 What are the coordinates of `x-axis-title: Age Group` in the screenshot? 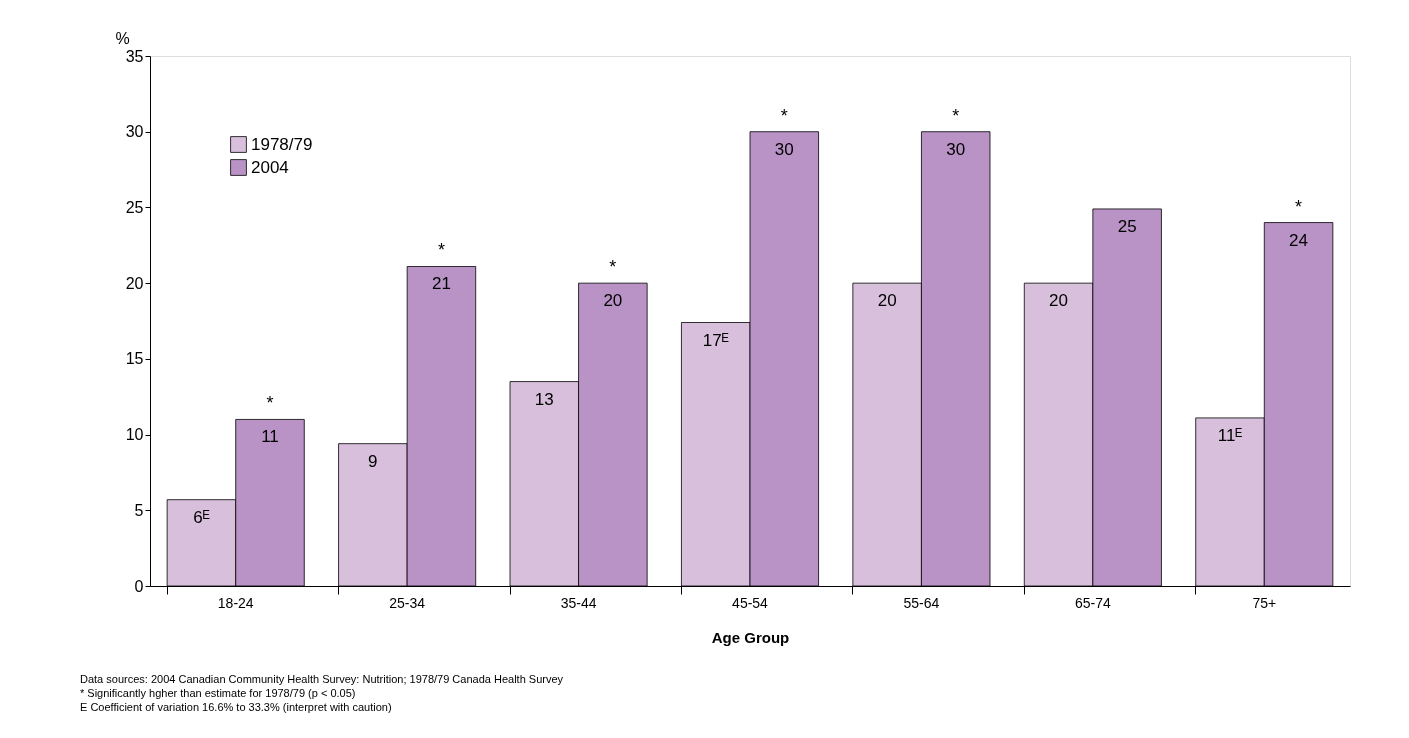 It's located at (750, 637).